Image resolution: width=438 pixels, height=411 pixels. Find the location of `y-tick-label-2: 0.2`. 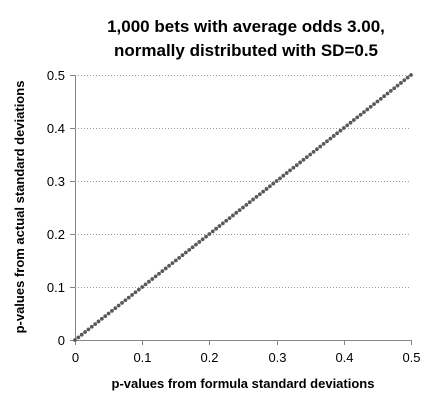

y-tick-label-2: 0.2 is located at coordinates (56, 234).